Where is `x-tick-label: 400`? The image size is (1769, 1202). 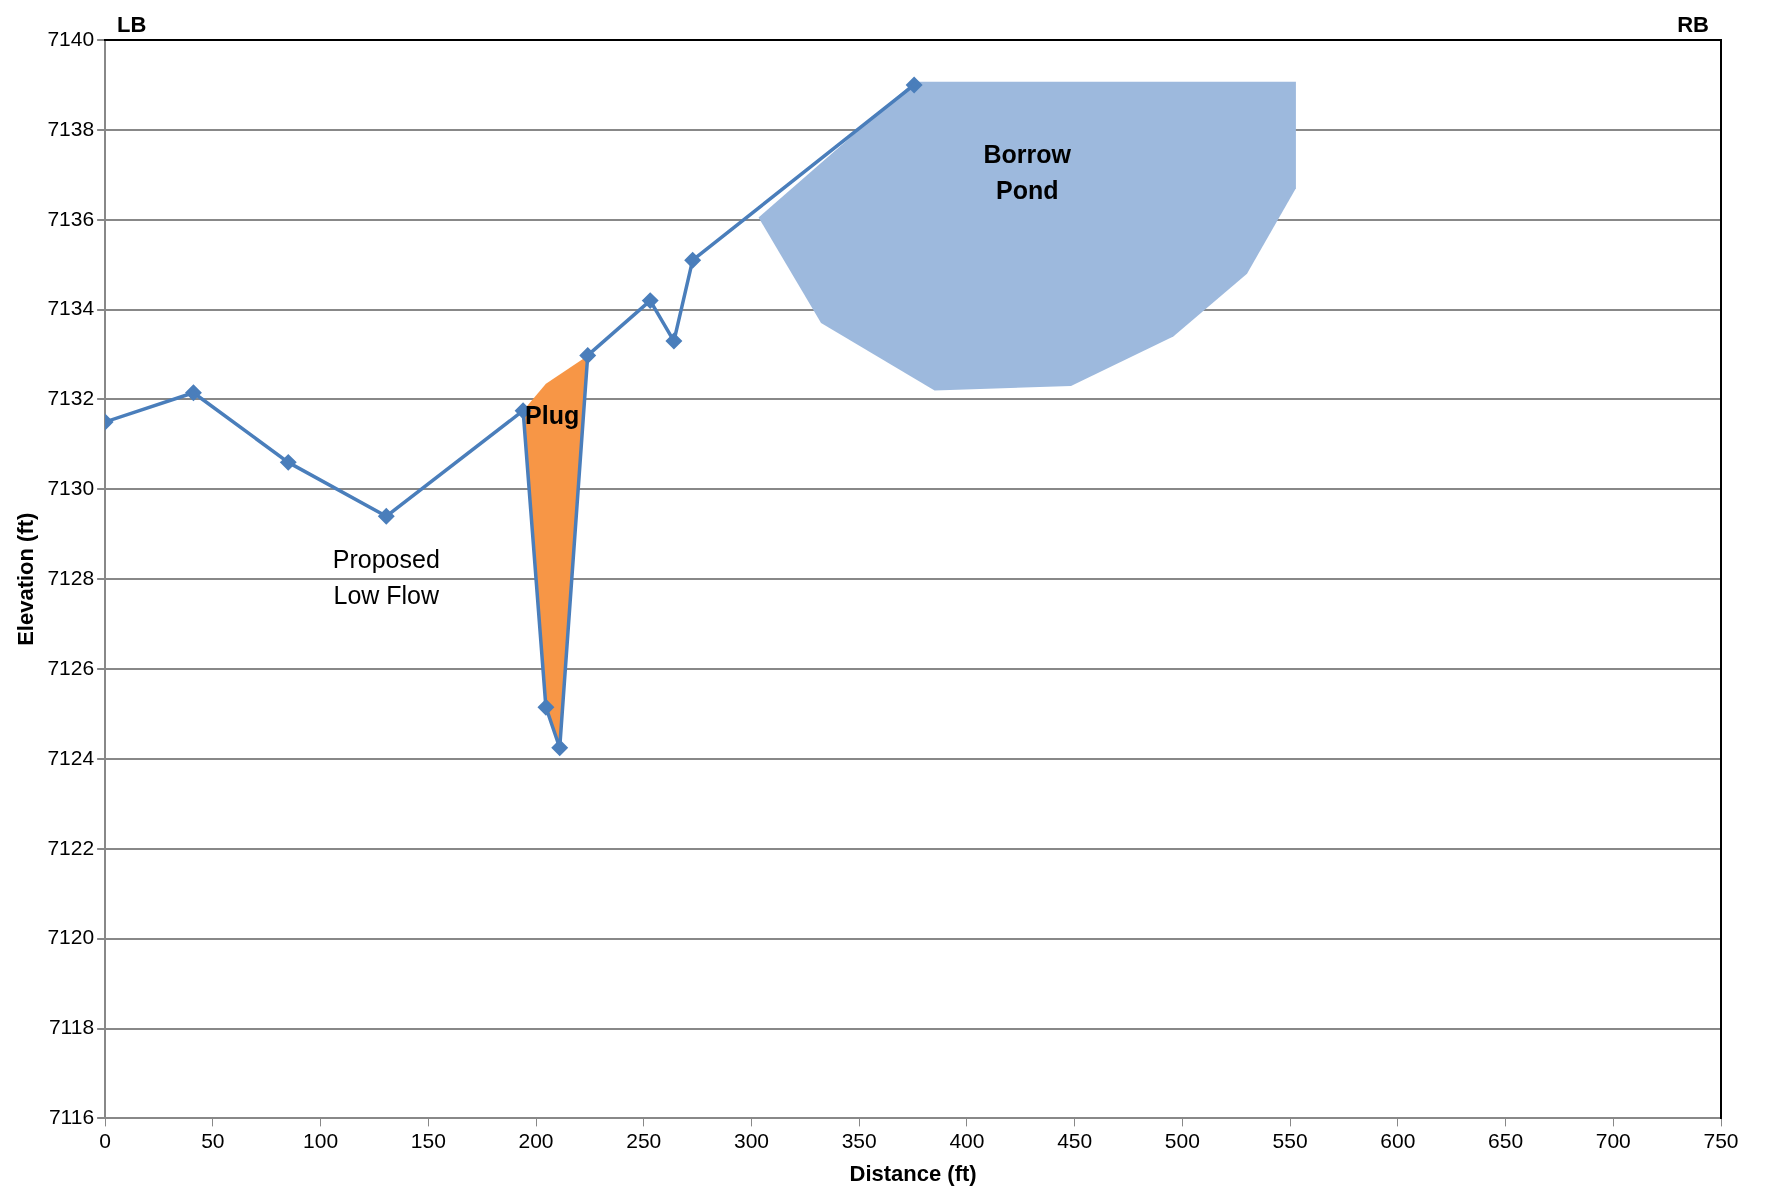
x-tick-label: 400 is located at coordinates (967, 1140).